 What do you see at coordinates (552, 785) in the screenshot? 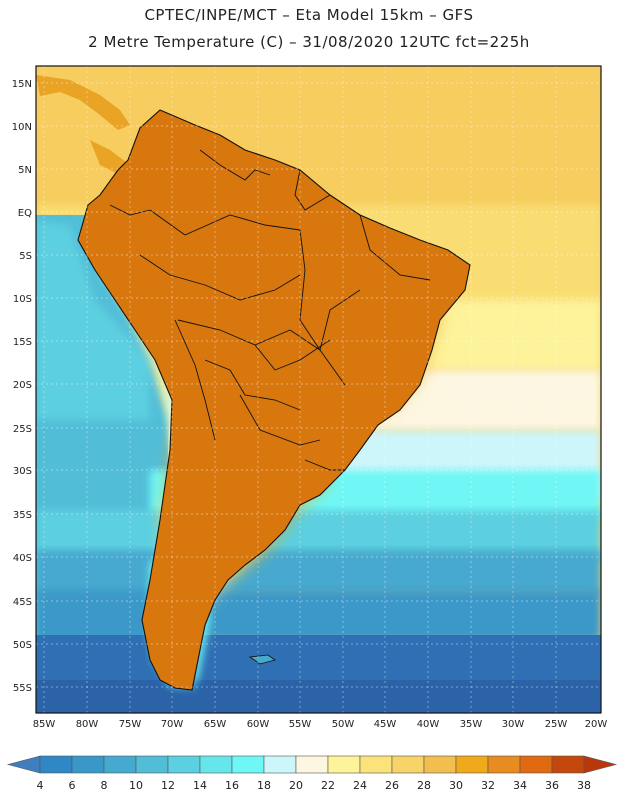
I see `colorbar-label: 36` at bounding box center [552, 785].